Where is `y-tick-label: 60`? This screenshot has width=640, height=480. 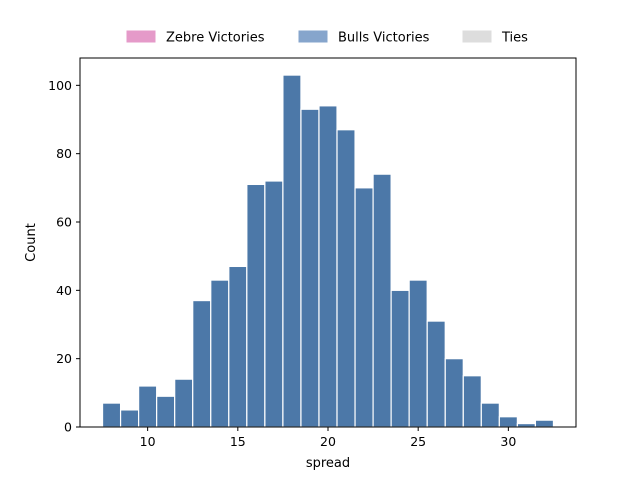
y-tick-label: 60 is located at coordinates (64, 222).